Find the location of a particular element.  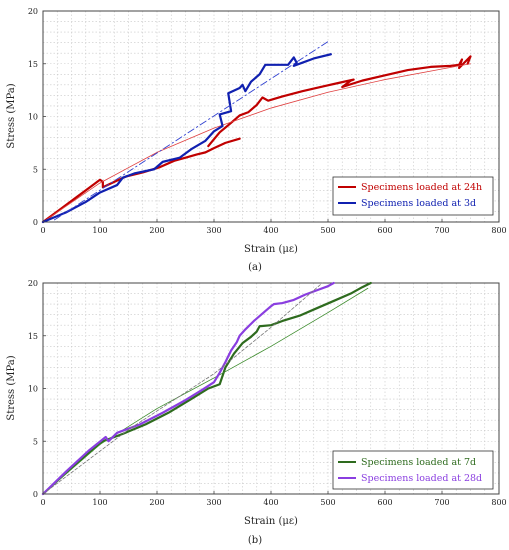

legend-label-7d: Specimens loaded at 7d is located at coordinates (418, 462).